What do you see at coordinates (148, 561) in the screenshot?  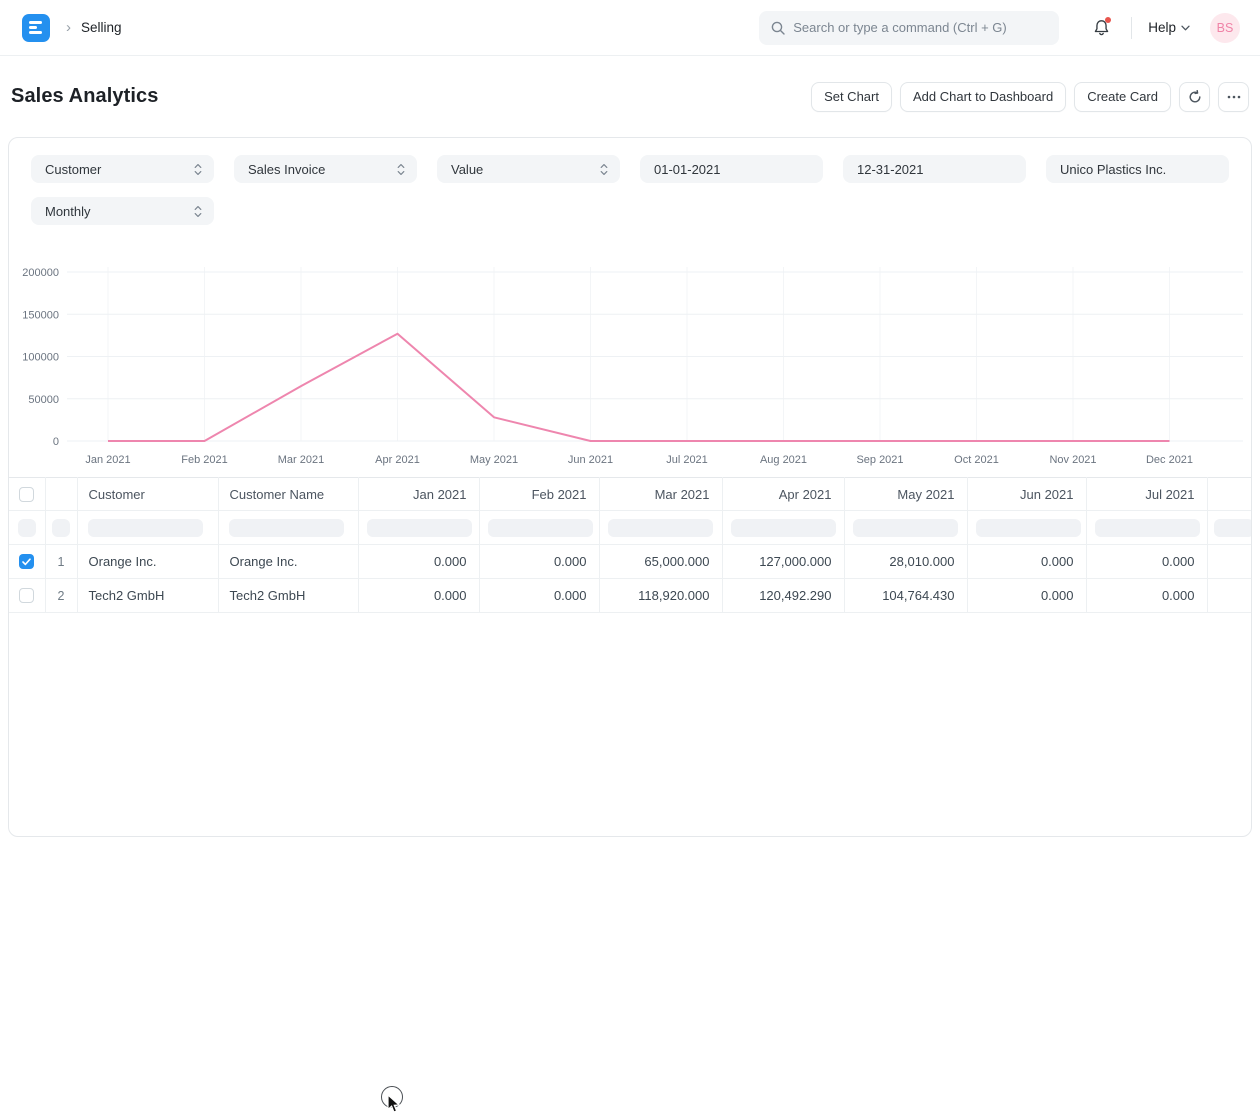 I see `customer-cell: Orange Inc.` at bounding box center [148, 561].